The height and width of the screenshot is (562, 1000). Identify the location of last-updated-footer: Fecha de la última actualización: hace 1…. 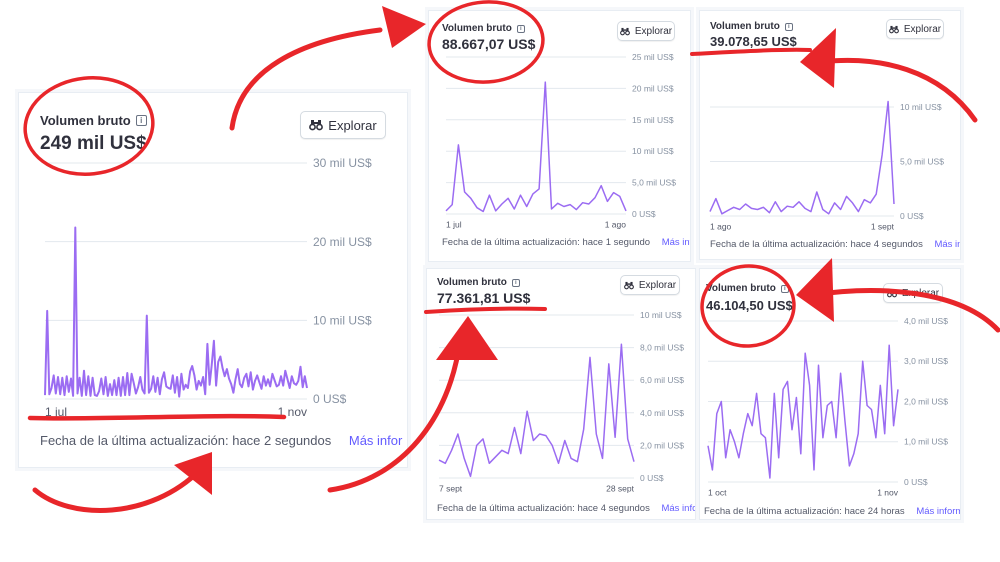
(566, 242).